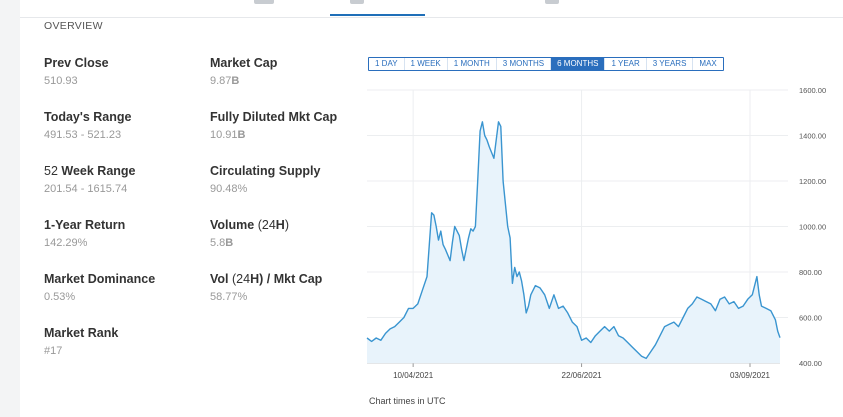 The height and width of the screenshot is (417, 843). Describe the element at coordinates (290, 225) in the screenshot. I see `stat-label: Volume (24H)` at that location.